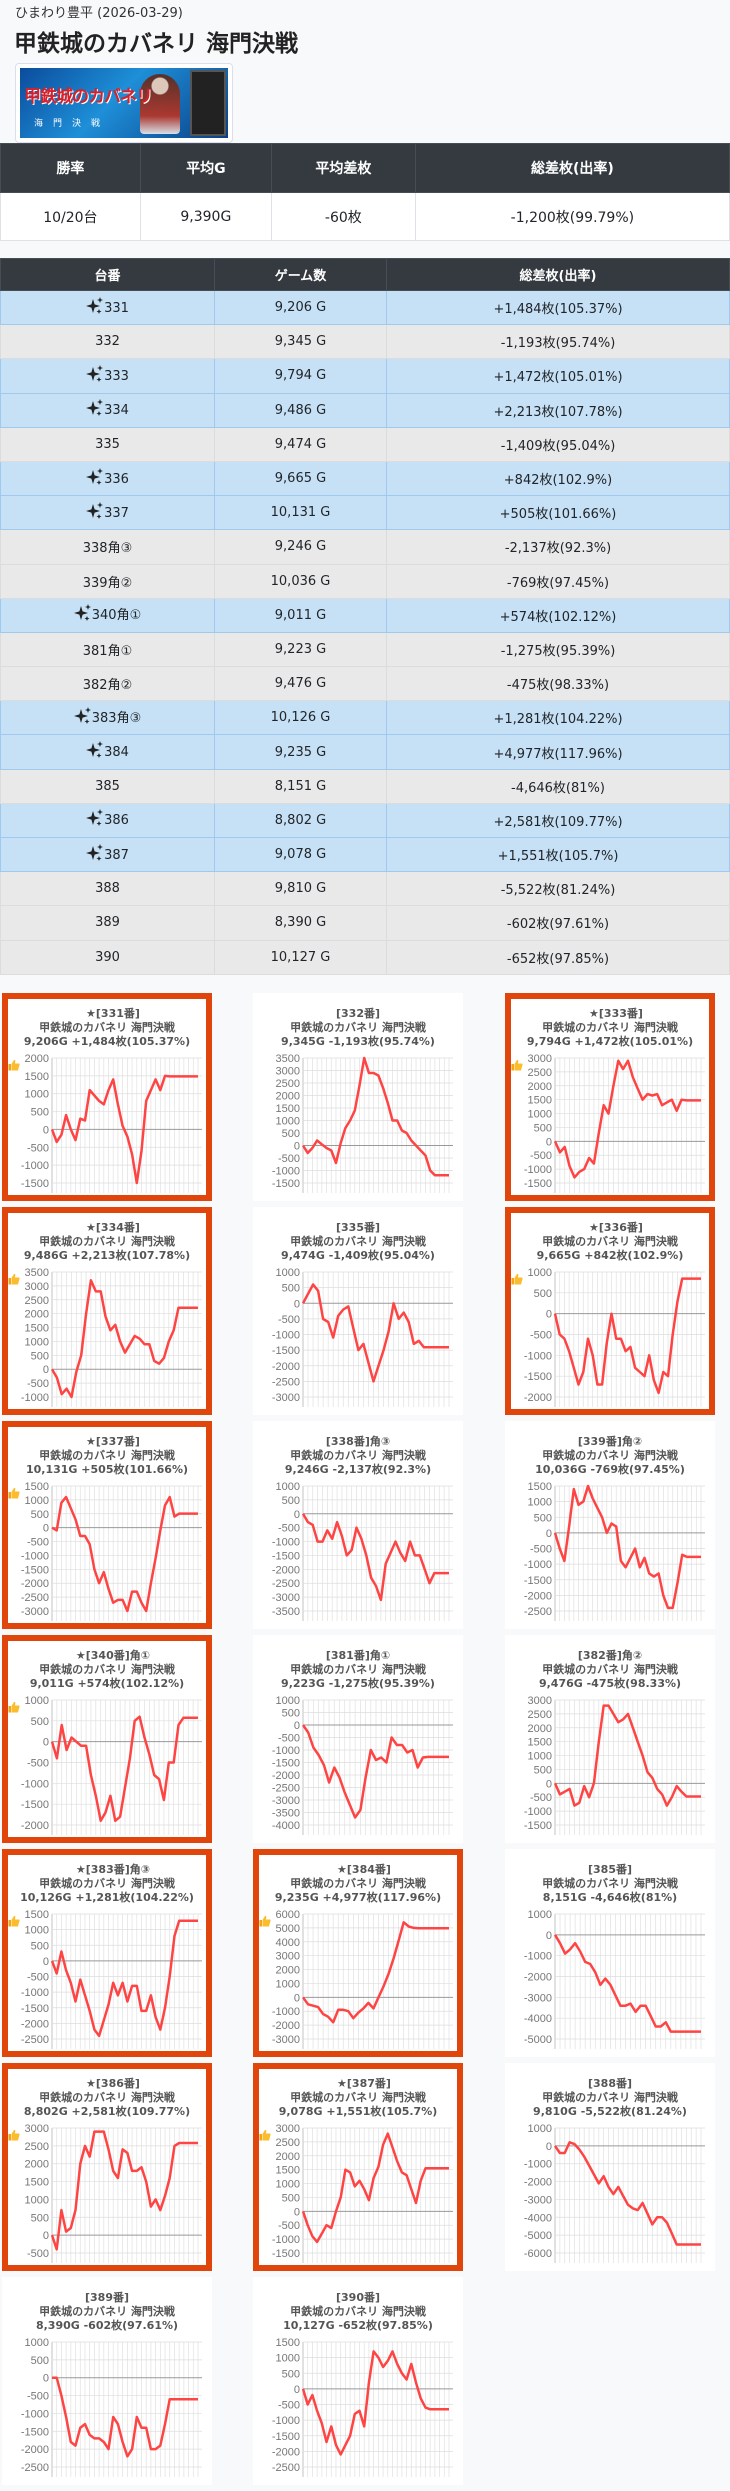  What do you see at coordinates (288, 1915) in the screenshot?
I see `y-tick-label: 6000` at bounding box center [288, 1915].